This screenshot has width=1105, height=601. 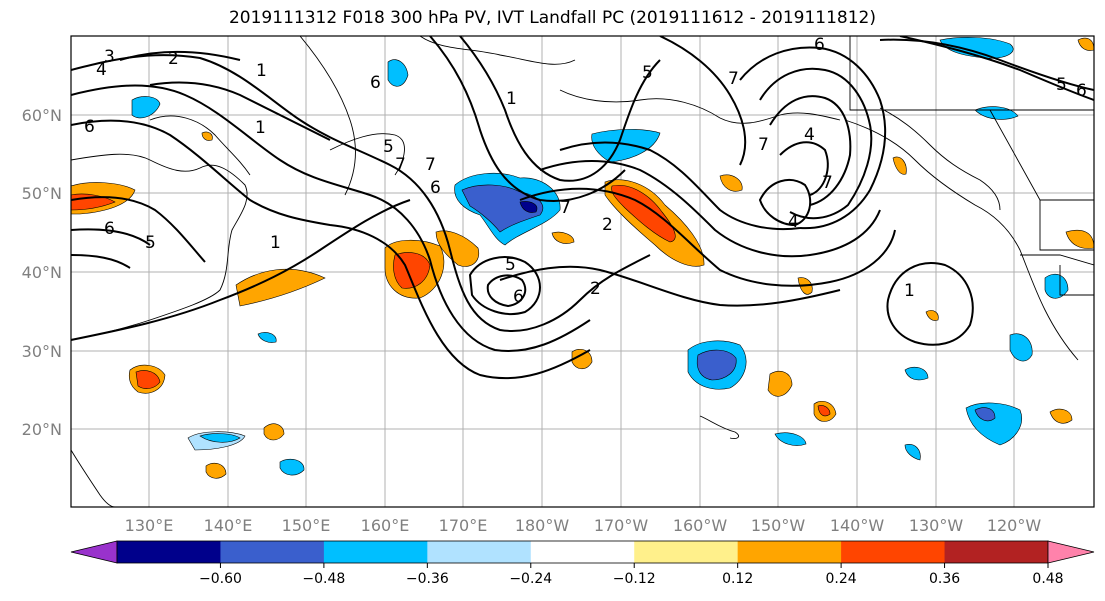 I want to click on latitude-labels: 60°N 50°N 40°N 30°N 20°N, so click(x=42, y=272).